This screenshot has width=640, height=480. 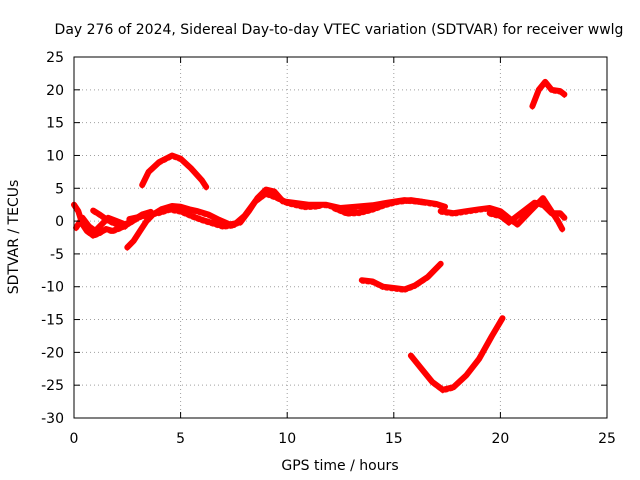 I want to click on x-axis-label: GPS time / hours, so click(x=339, y=466).